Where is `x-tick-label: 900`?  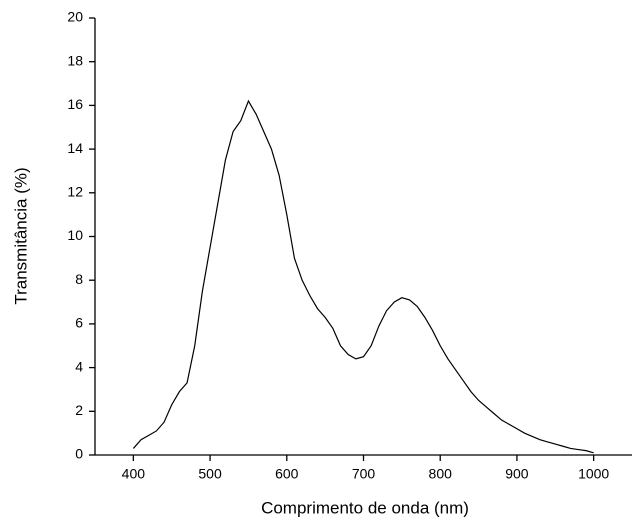 x-tick-label: 900 is located at coordinates (517, 474).